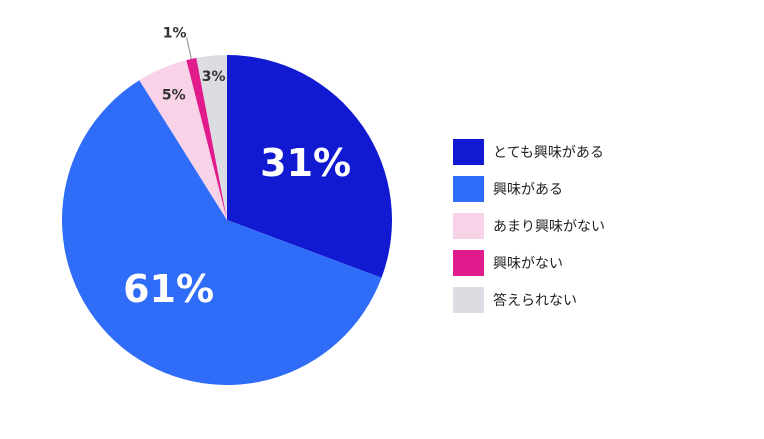 This screenshot has width=764, height=439. I want to click on slice-data-label: 1%, so click(175, 33).